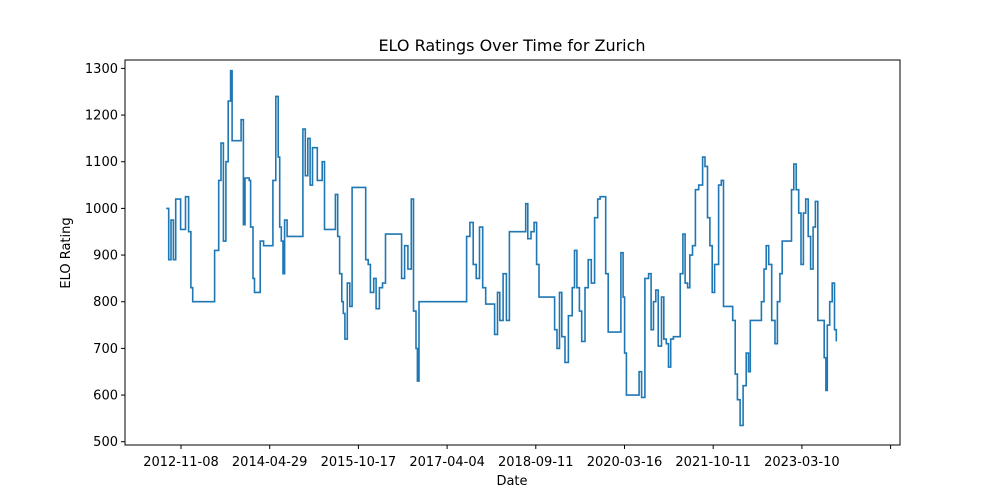 The image size is (1000, 500). What do you see at coordinates (270, 462) in the screenshot?
I see `x-tick-label: 2014-04-29` at bounding box center [270, 462].